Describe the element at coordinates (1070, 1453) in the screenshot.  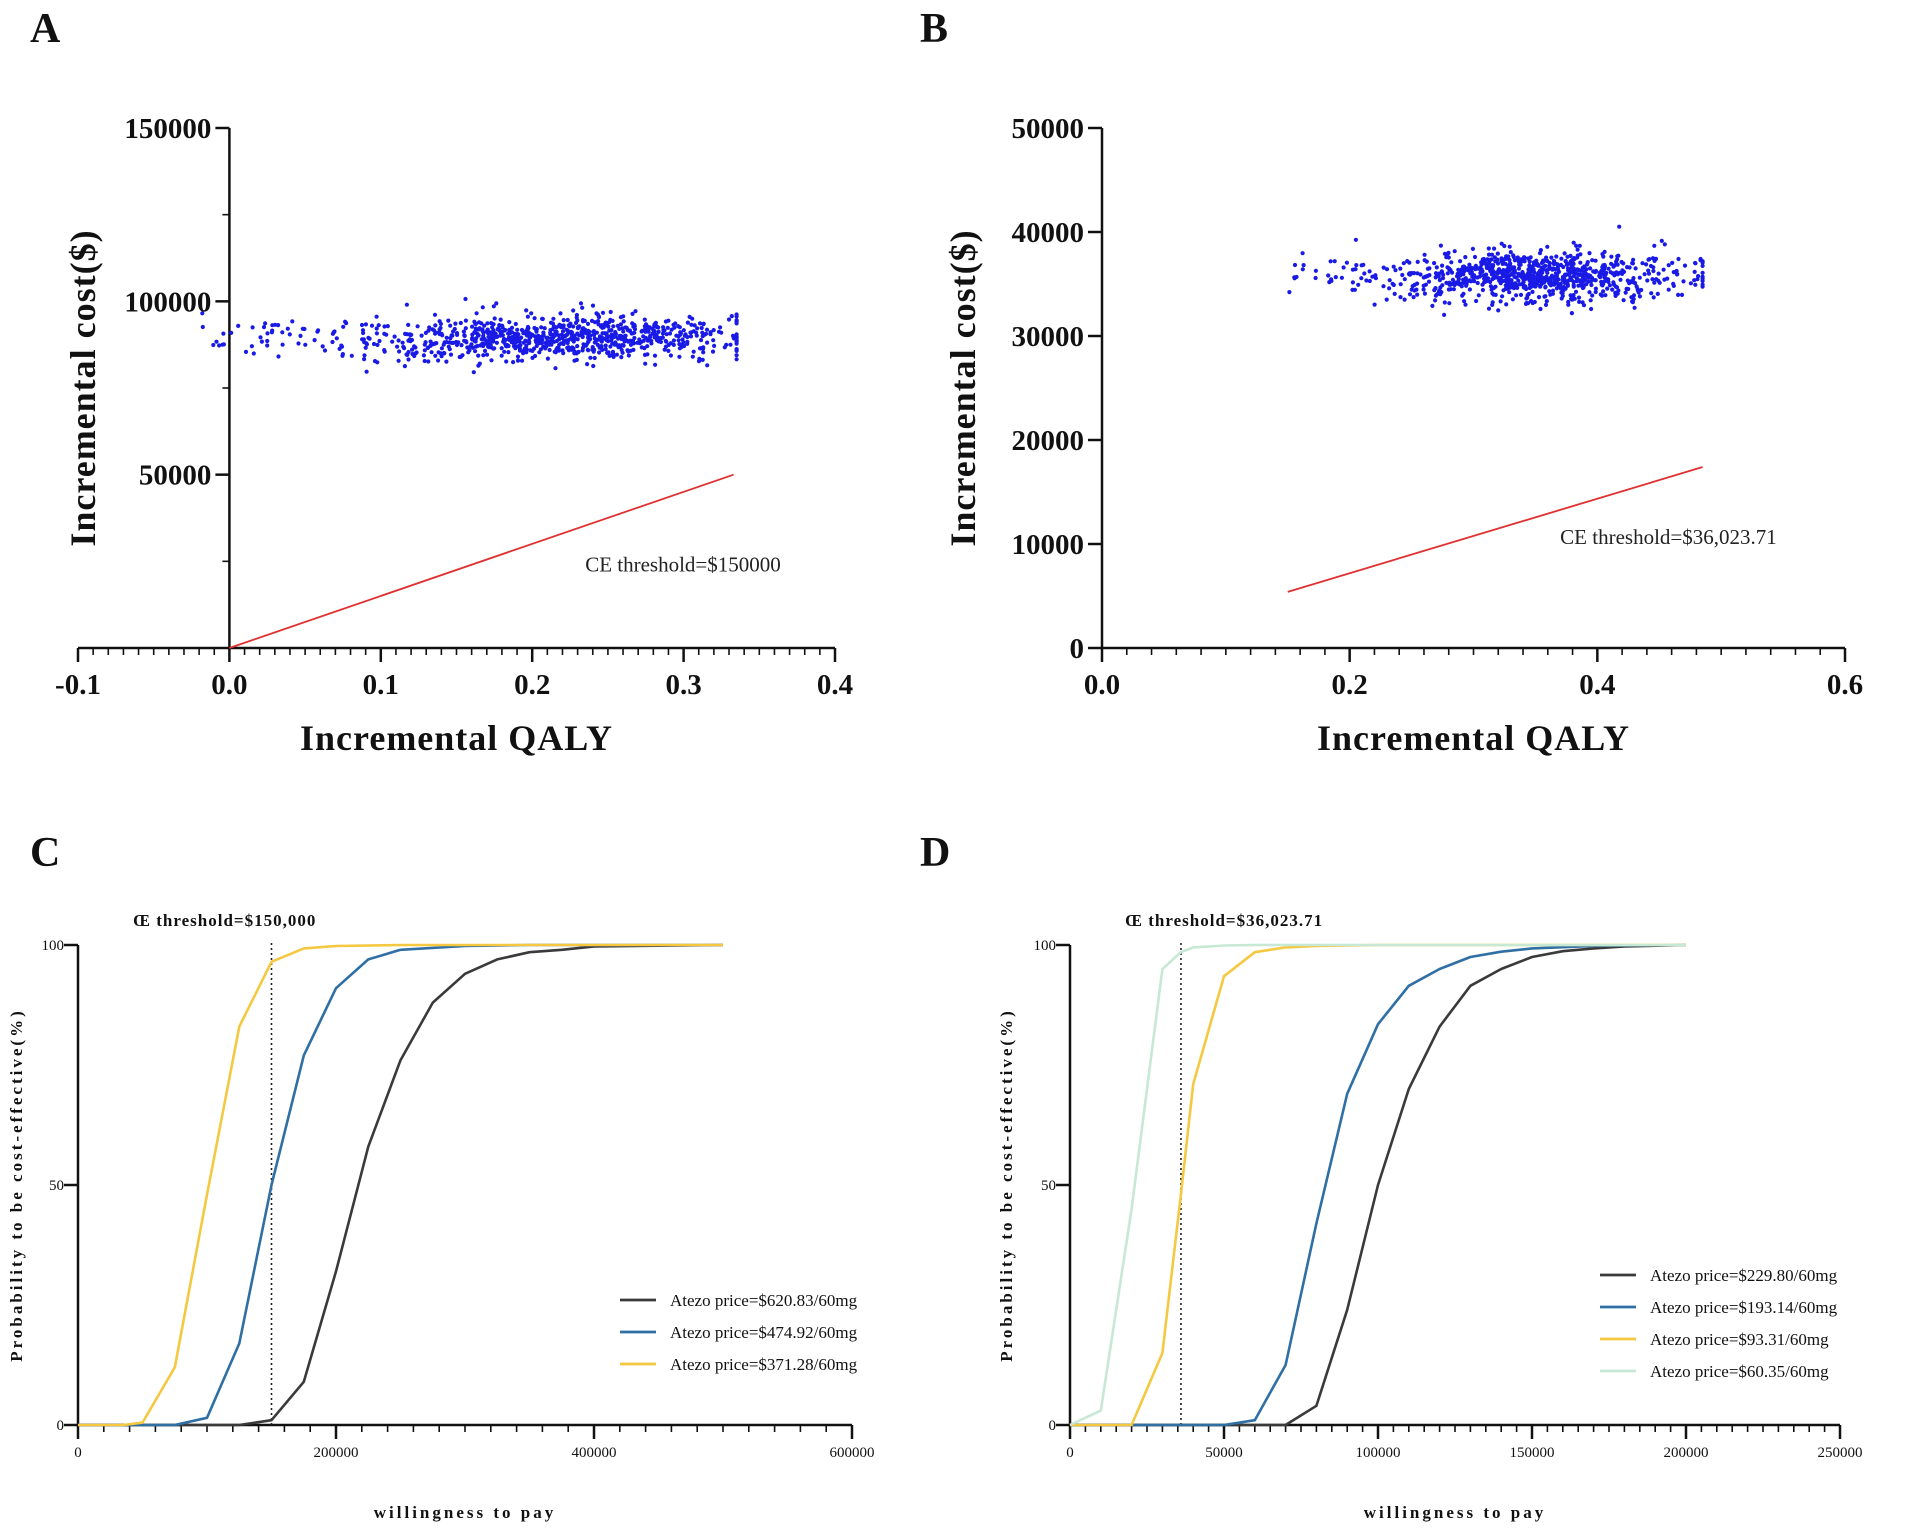
I see `x-tick-label: 0` at that location.